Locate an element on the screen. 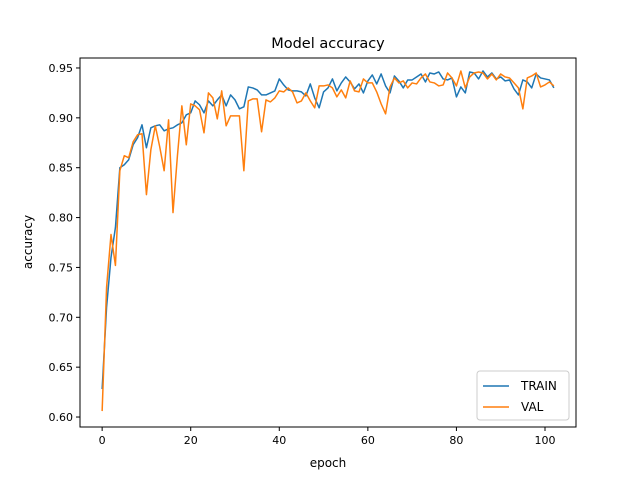 The width and height of the screenshot is (640, 480). y-axis-label: accuracy is located at coordinates (28, 242).